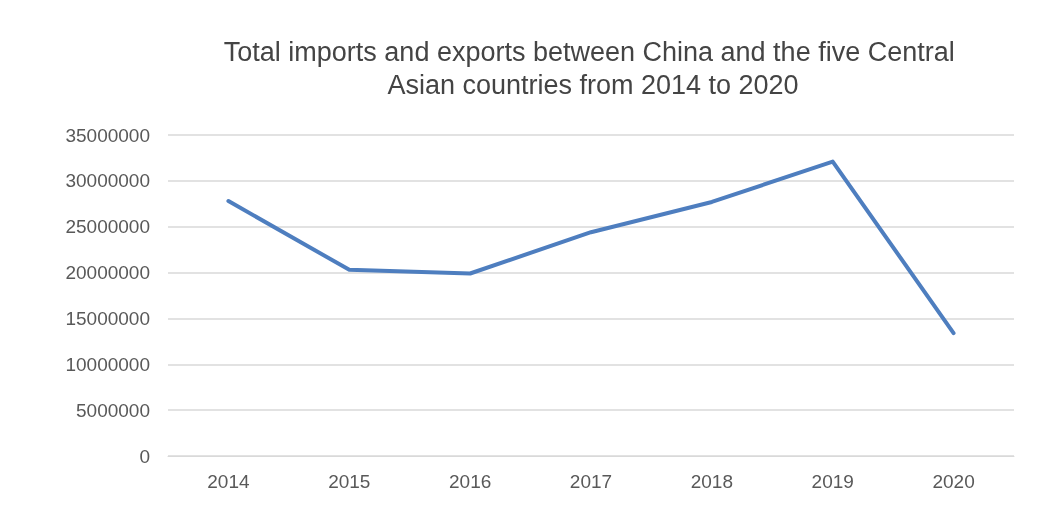  I want to click on x-tick-label: 2019, so click(832, 481).